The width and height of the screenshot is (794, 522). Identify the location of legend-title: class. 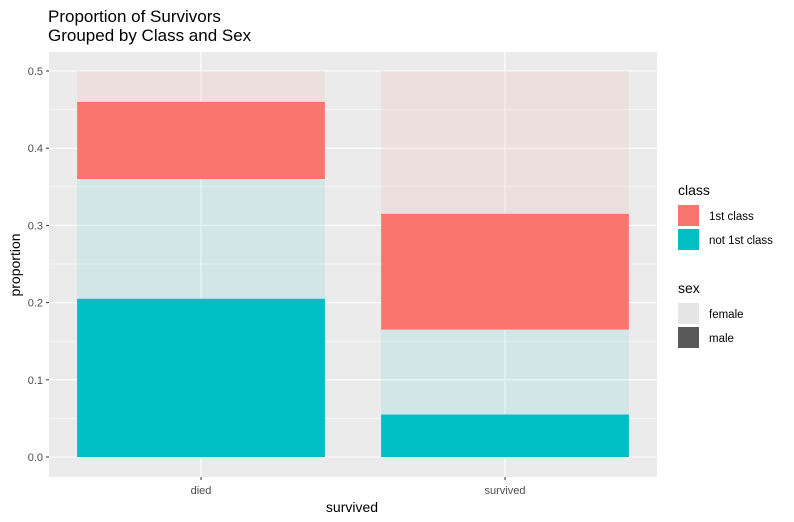
(694, 190).